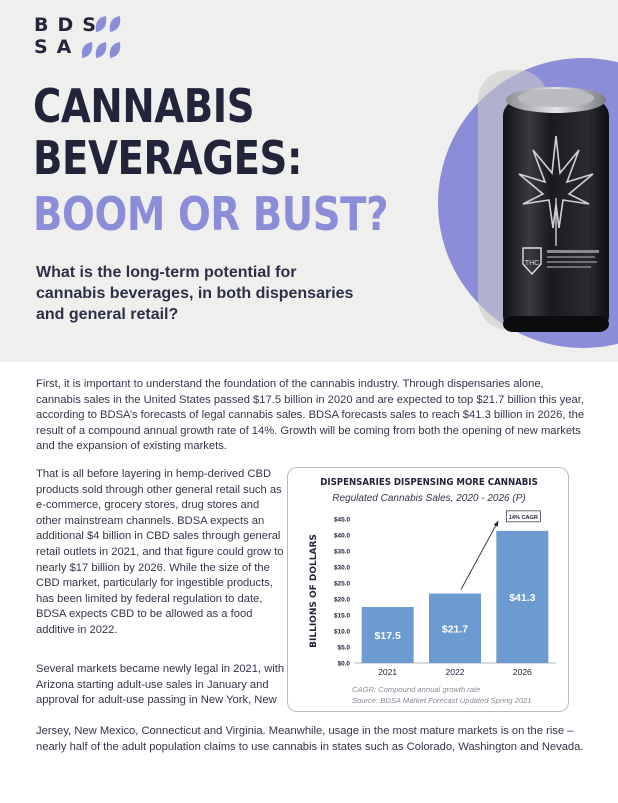  Describe the element at coordinates (69, 25) in the screenshot. I see `logo-line1: BDS` at that location.